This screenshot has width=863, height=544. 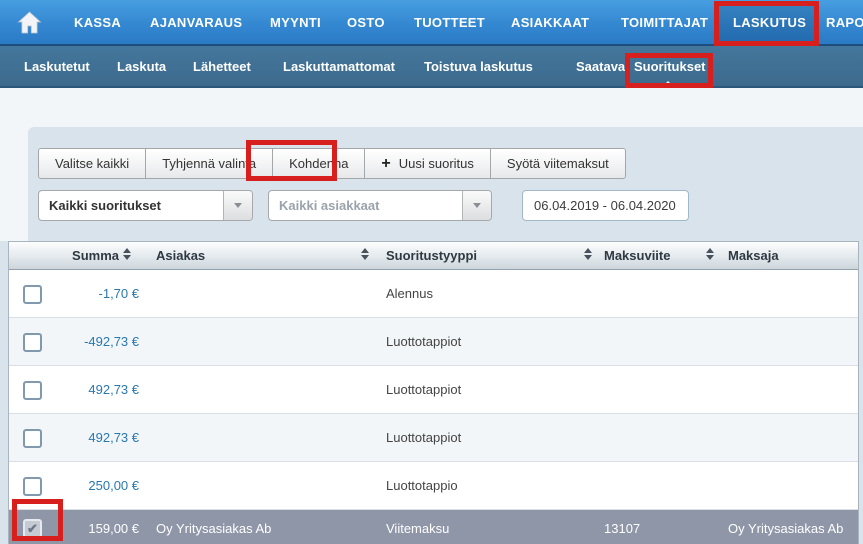 I want to click on table-row: ✔ -492,73 € Luottotappiot, so click(x=433, y=341).